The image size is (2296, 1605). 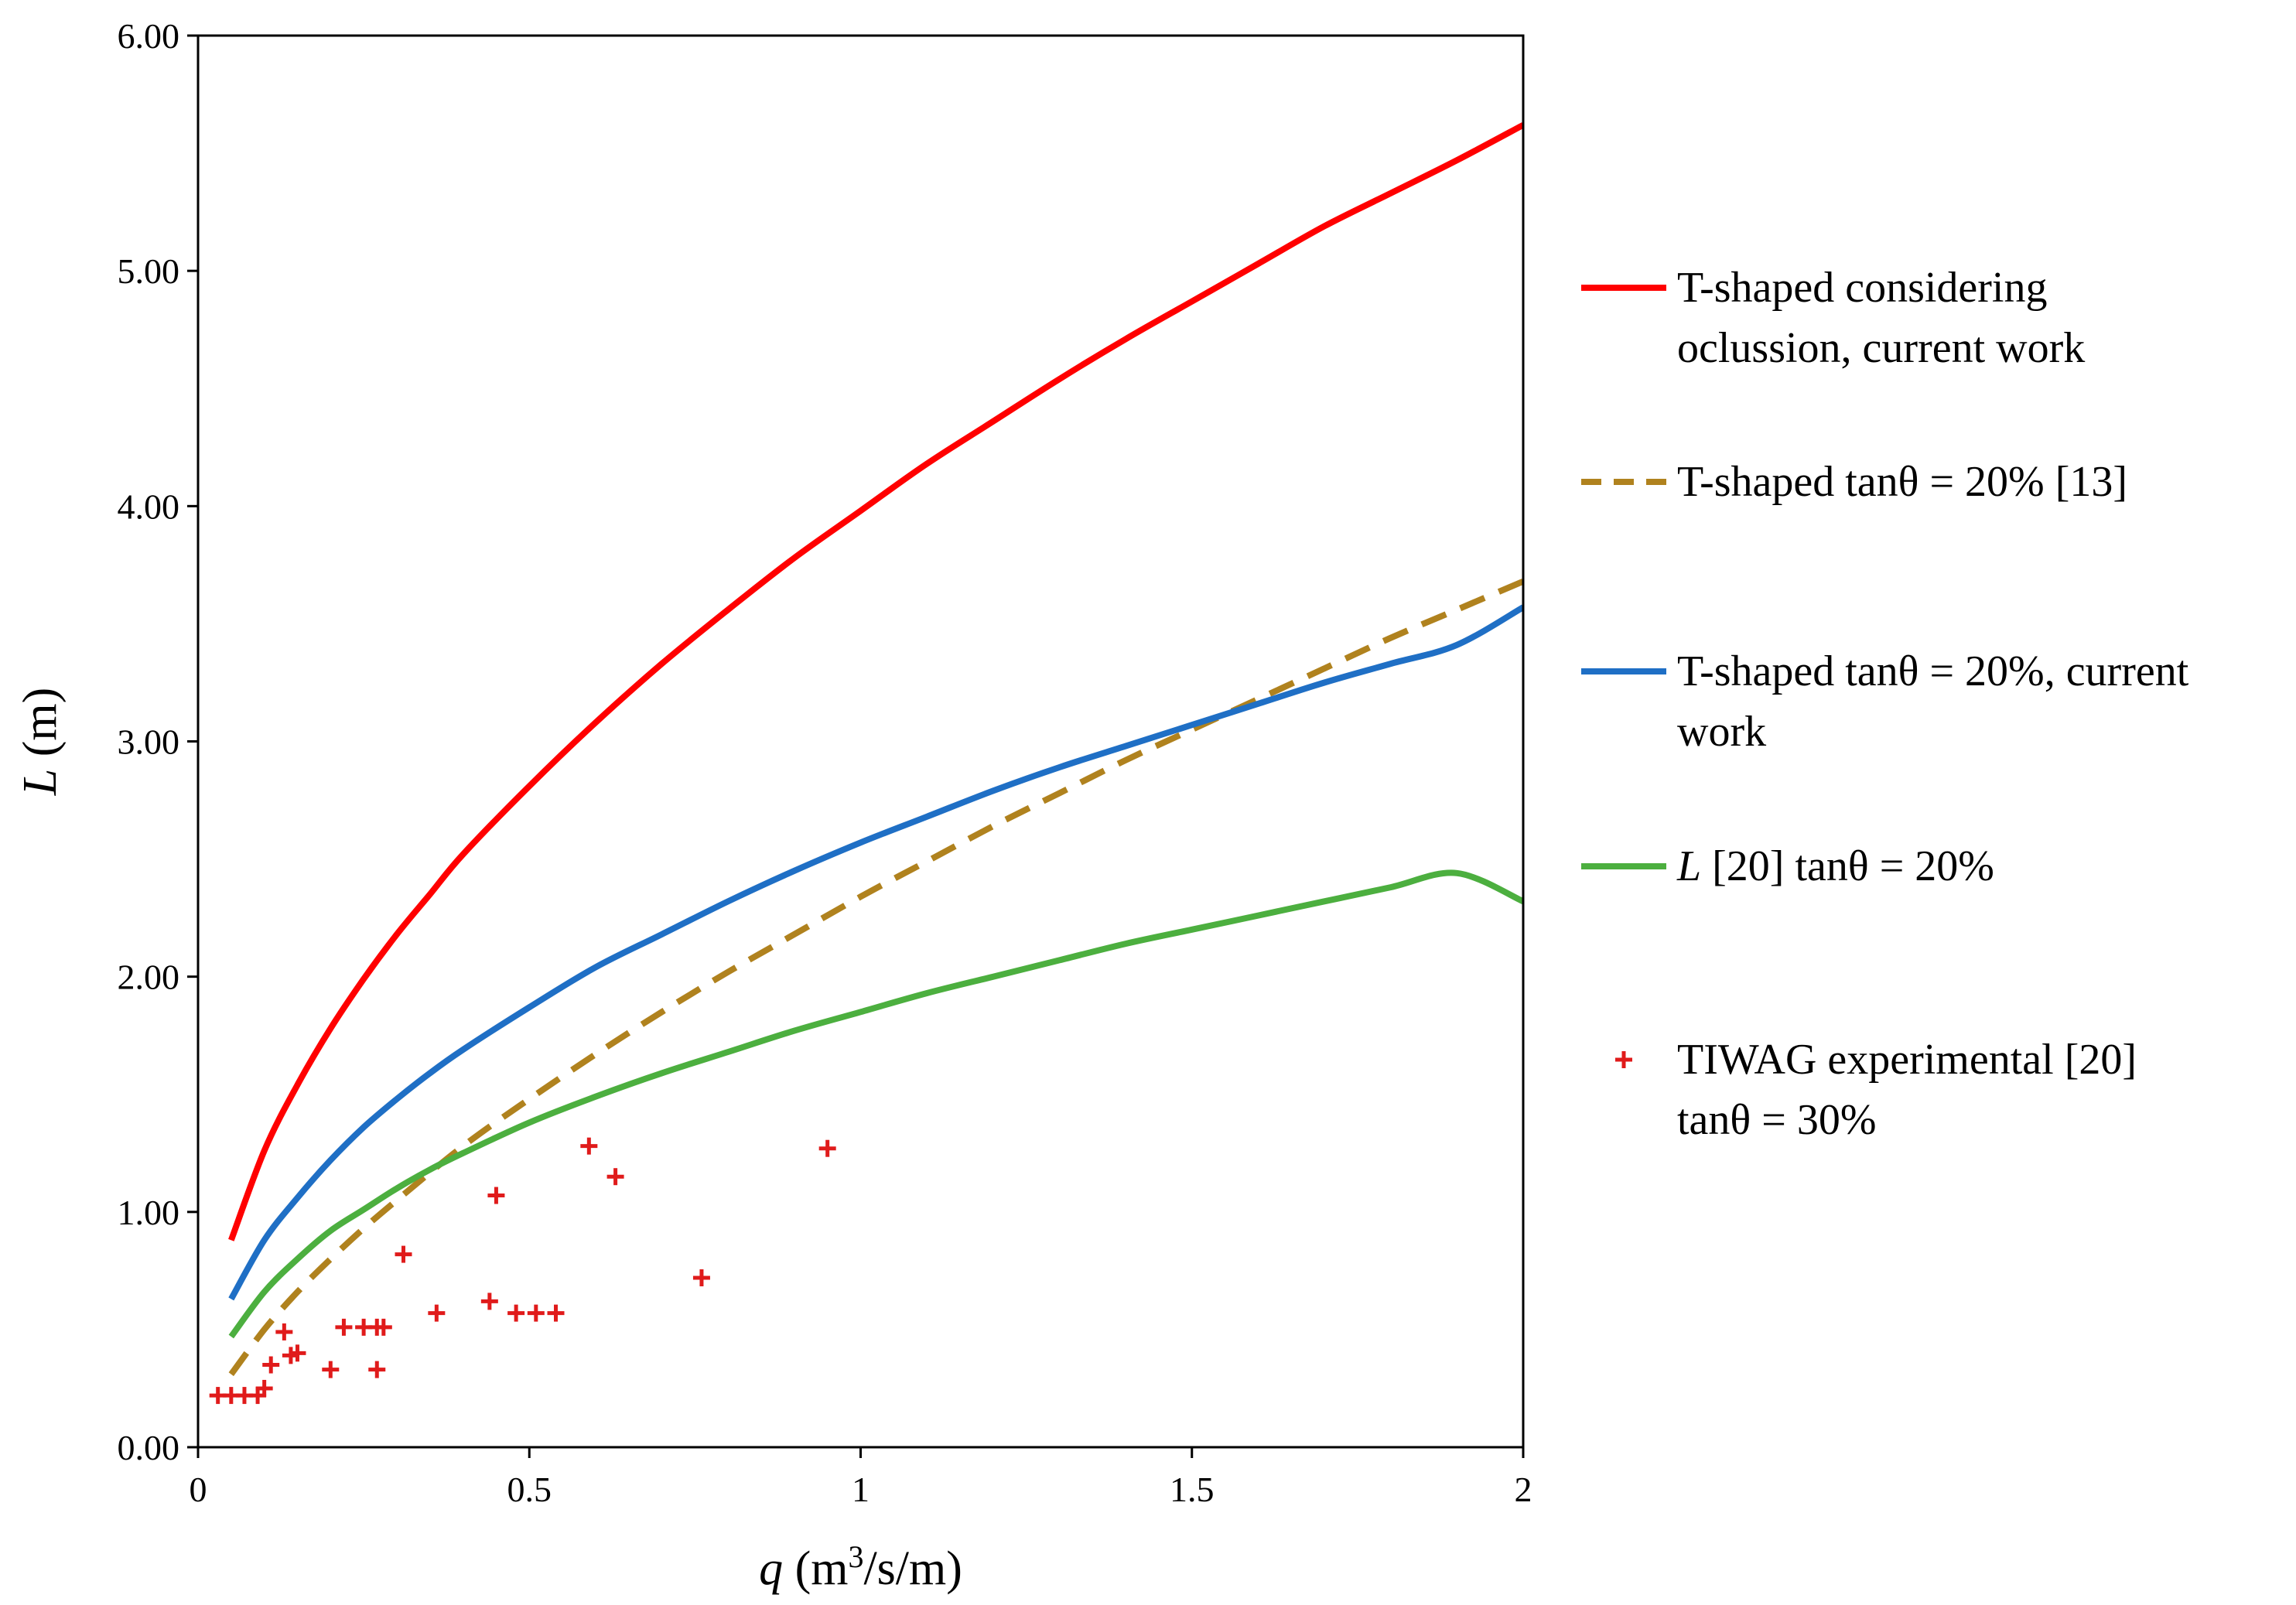 I want to click on legend-label: T-shaped tanθ = 20% [13], so click(x=1902, y=482).